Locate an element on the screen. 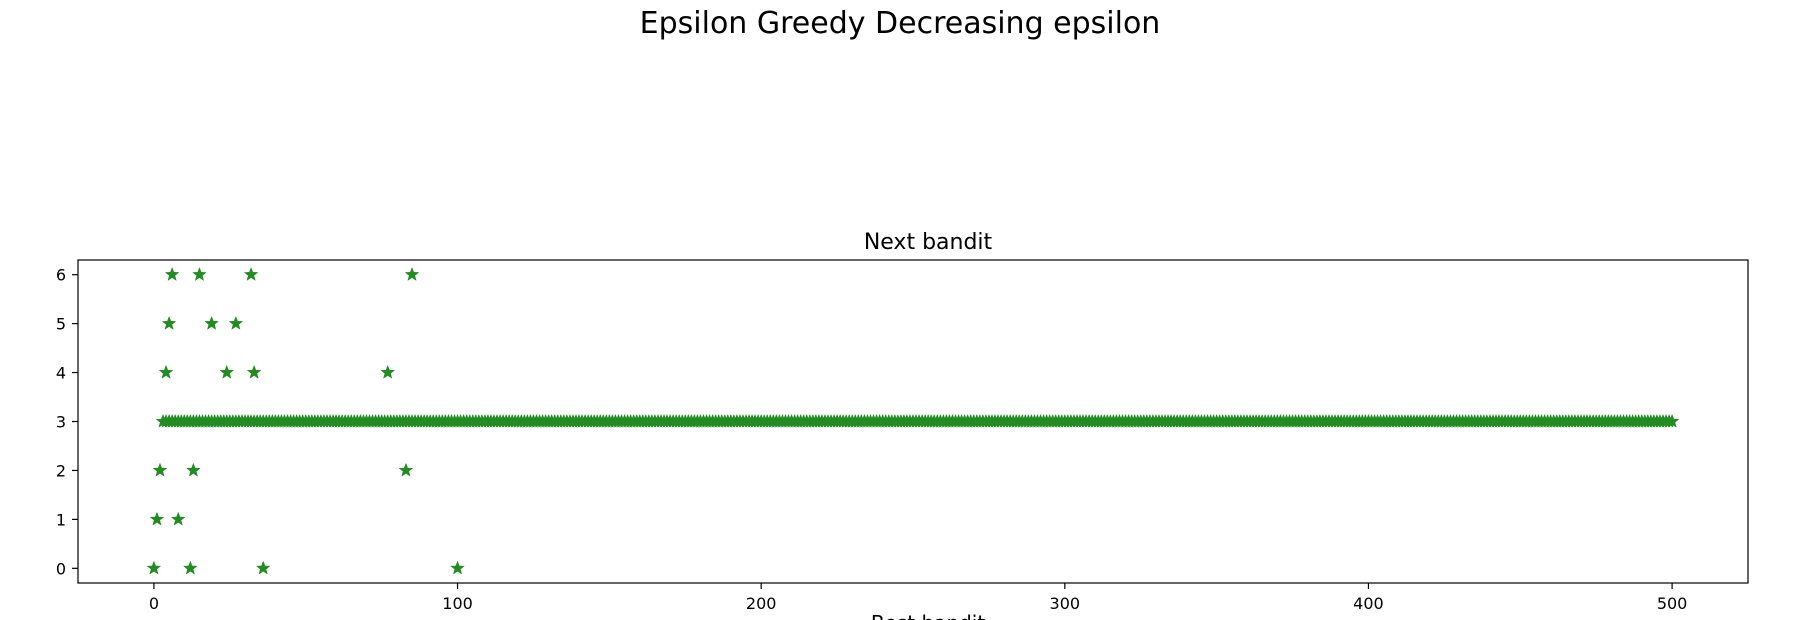  y-tick-label: 6 is located at coordinates (61, 275).